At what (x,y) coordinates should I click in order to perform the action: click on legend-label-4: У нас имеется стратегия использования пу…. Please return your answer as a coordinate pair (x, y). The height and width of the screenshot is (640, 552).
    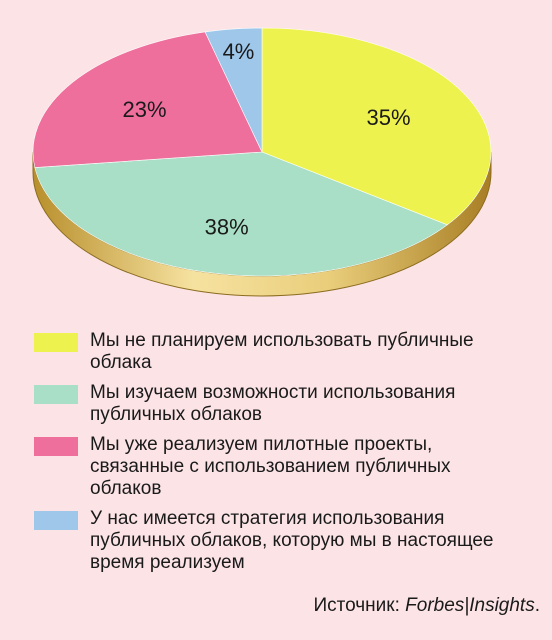
    Looking at the image, I should click on (292, 540).